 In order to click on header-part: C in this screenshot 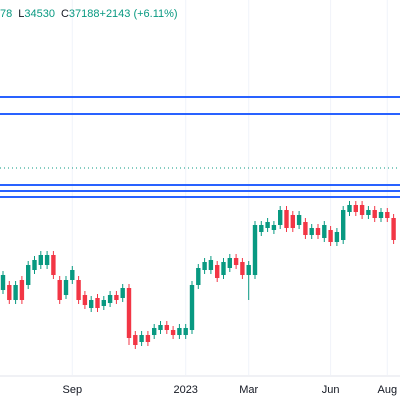, I will do `click(65, 14)`.